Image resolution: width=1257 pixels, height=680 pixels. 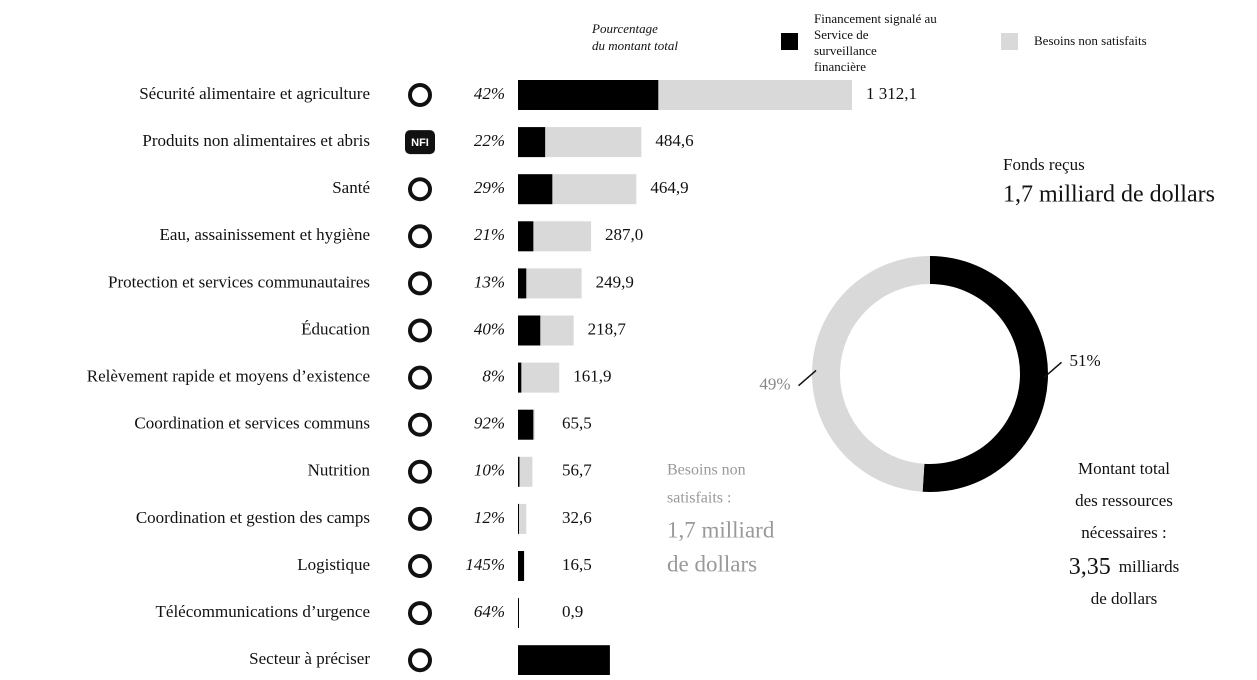 I want to click on value-label: 249,9, so click(x=615, y=281).